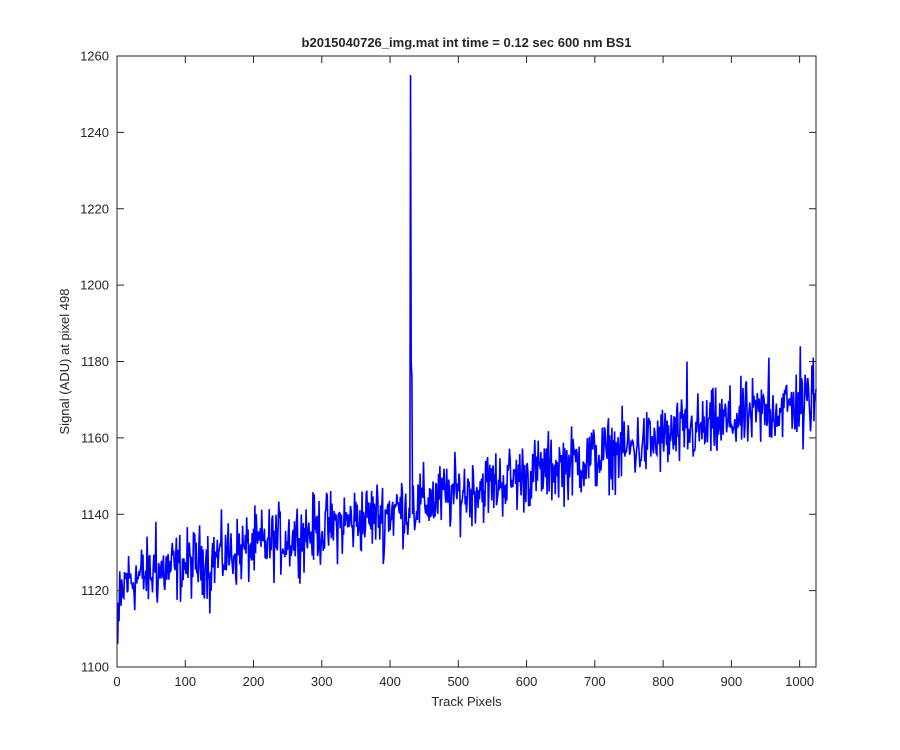 This screenshot has height=750, width=900. Describe the element at coordinates (94, 208) in the screenshot. I see `y-tick-label: 1220` at that location.